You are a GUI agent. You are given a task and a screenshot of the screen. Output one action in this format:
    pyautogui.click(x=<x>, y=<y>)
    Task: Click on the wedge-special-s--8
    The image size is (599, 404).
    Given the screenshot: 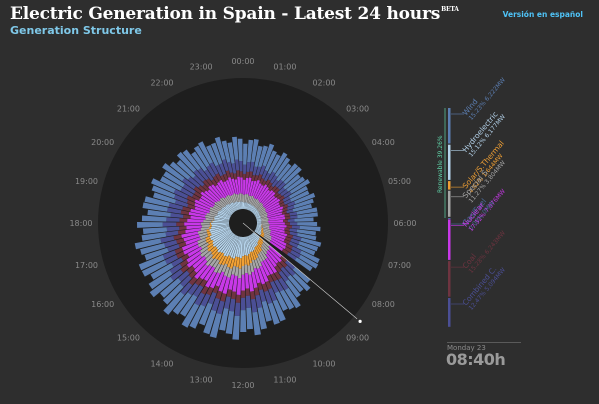 What is the action you would take?
    pyautogui.click(x=257, y=264)
    